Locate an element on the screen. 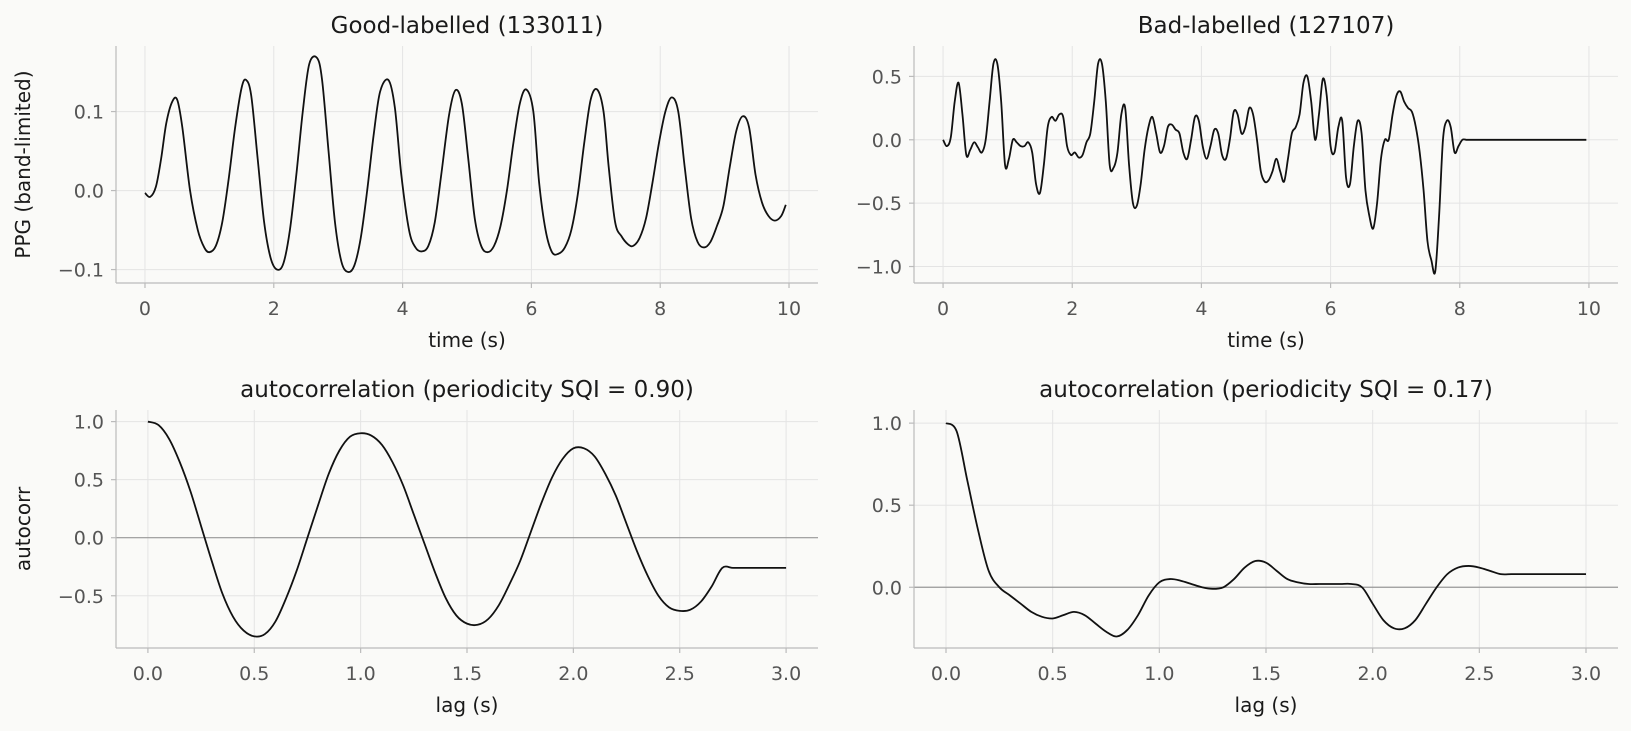 The height and width of the screenshot is (731, 1631). y-tick-label: 0.1 is located at coordinates (89, 113).